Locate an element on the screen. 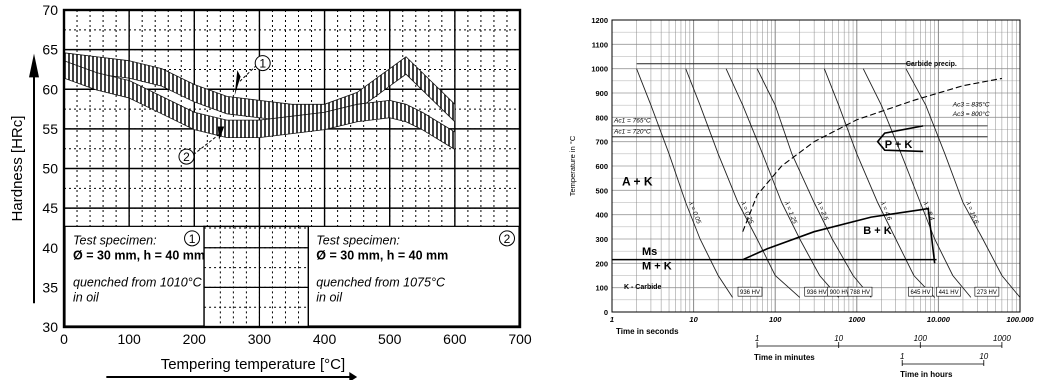  x-tick-label: 700 is located at coordinates (520, 339).